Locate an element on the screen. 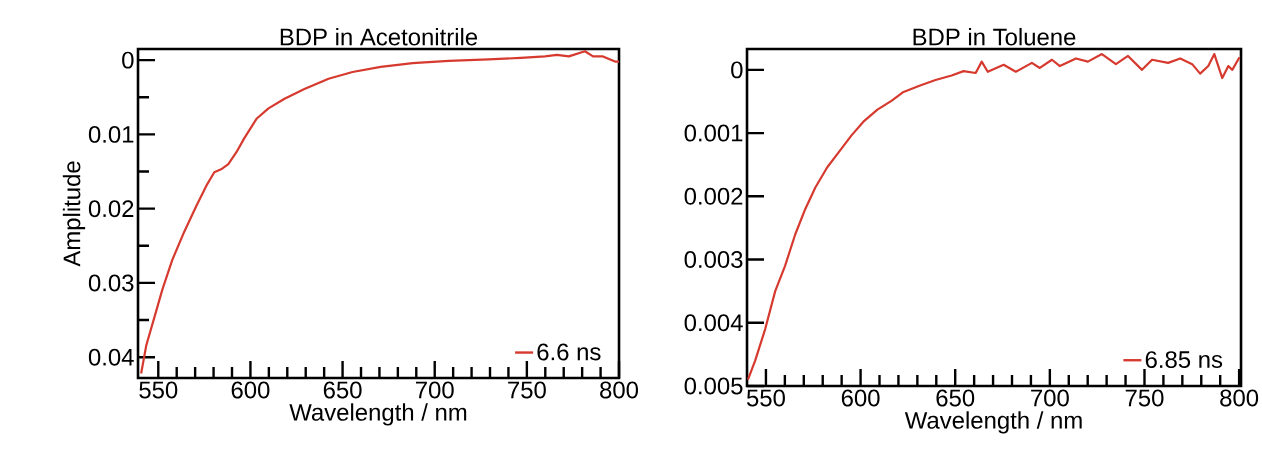  y-axis-title: Amplitude is located at coordinates (74, 214).